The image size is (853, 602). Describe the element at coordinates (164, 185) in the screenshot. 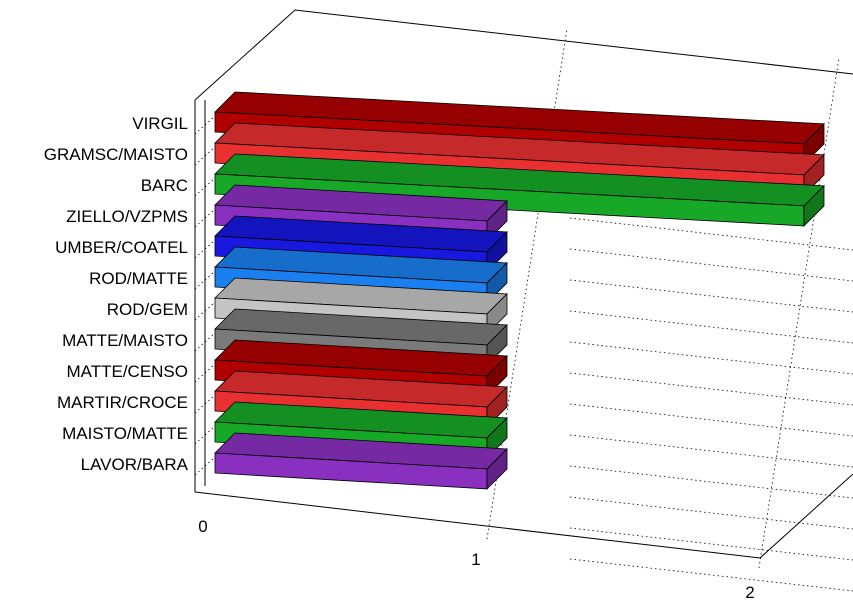

I see `category-label: BARC` at that location.